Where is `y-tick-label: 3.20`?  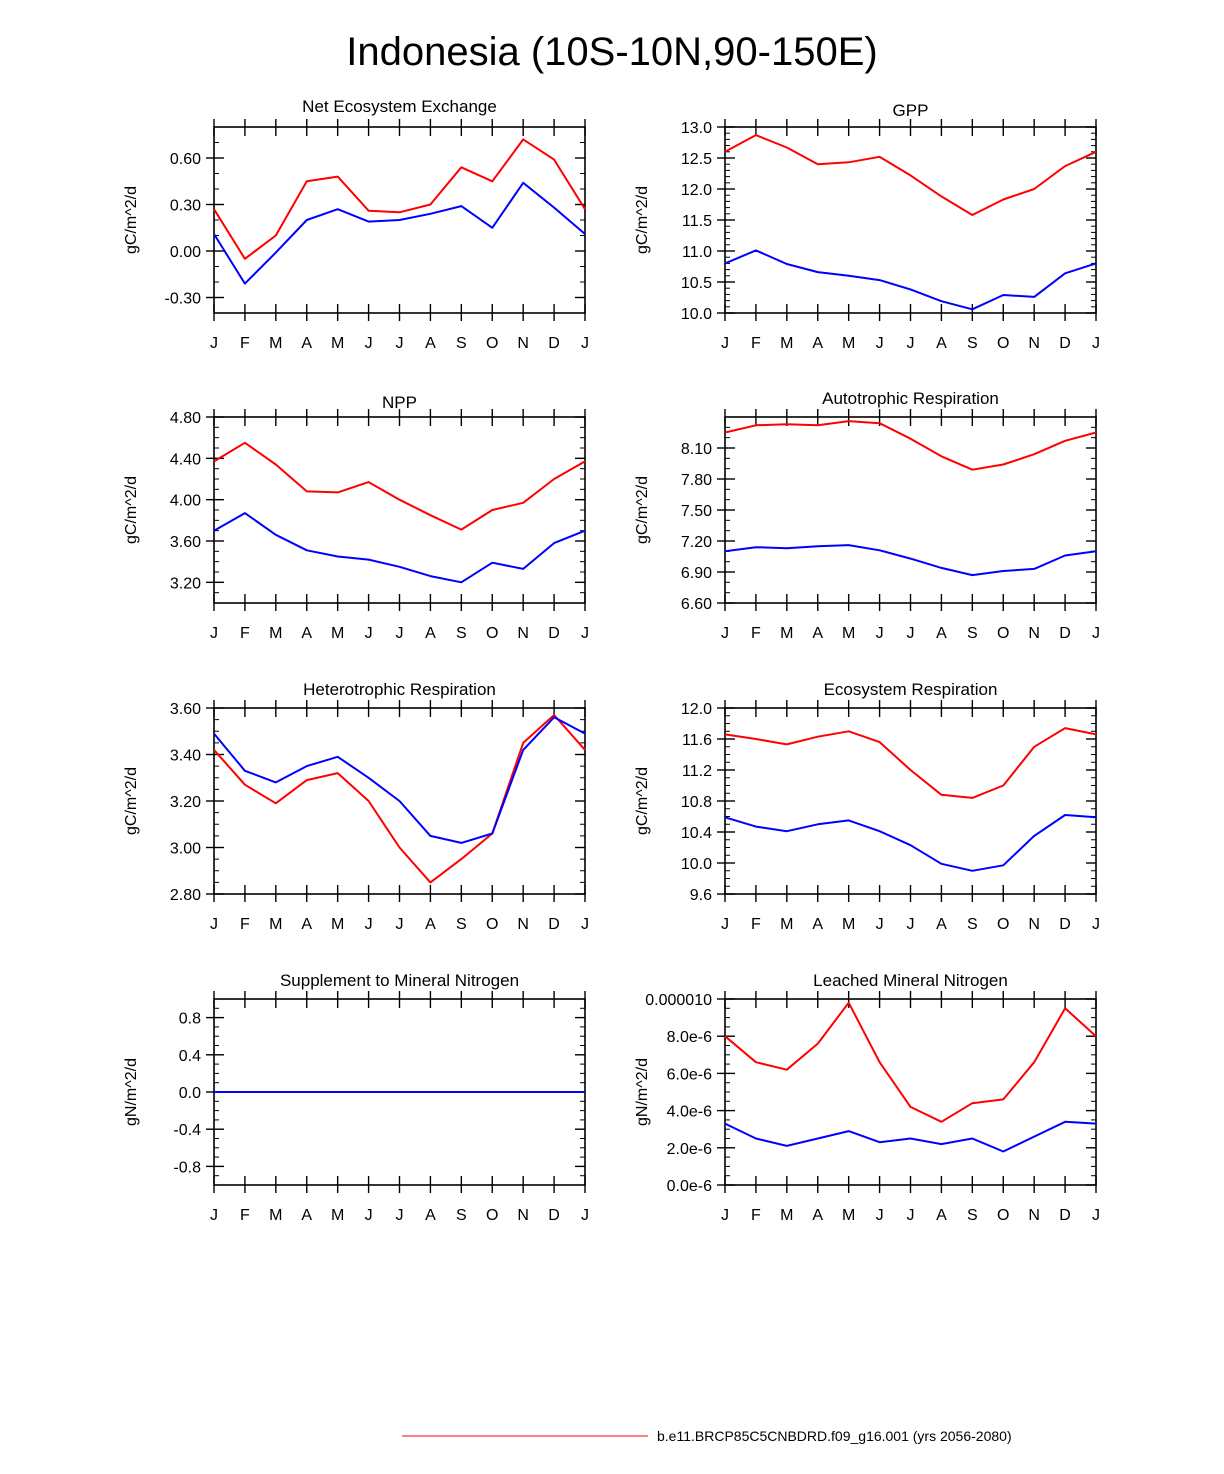
y-tick-label: 3.20 is located at coordinates (185, 583).